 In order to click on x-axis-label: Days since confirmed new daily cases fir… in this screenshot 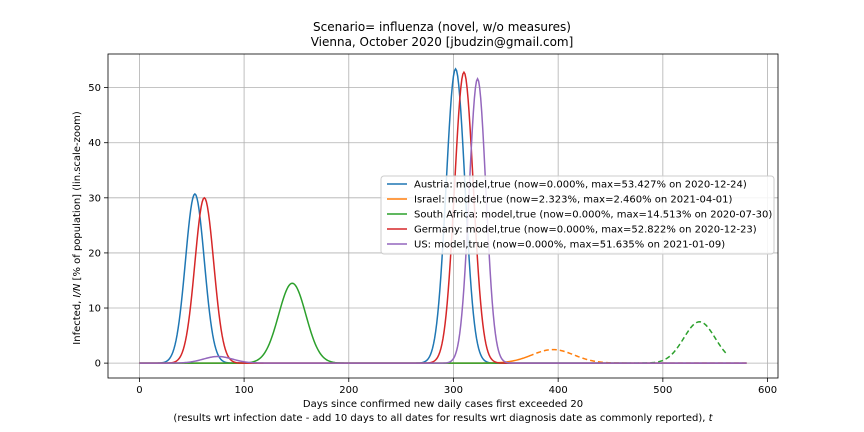, I will do `click(443, 404)`.